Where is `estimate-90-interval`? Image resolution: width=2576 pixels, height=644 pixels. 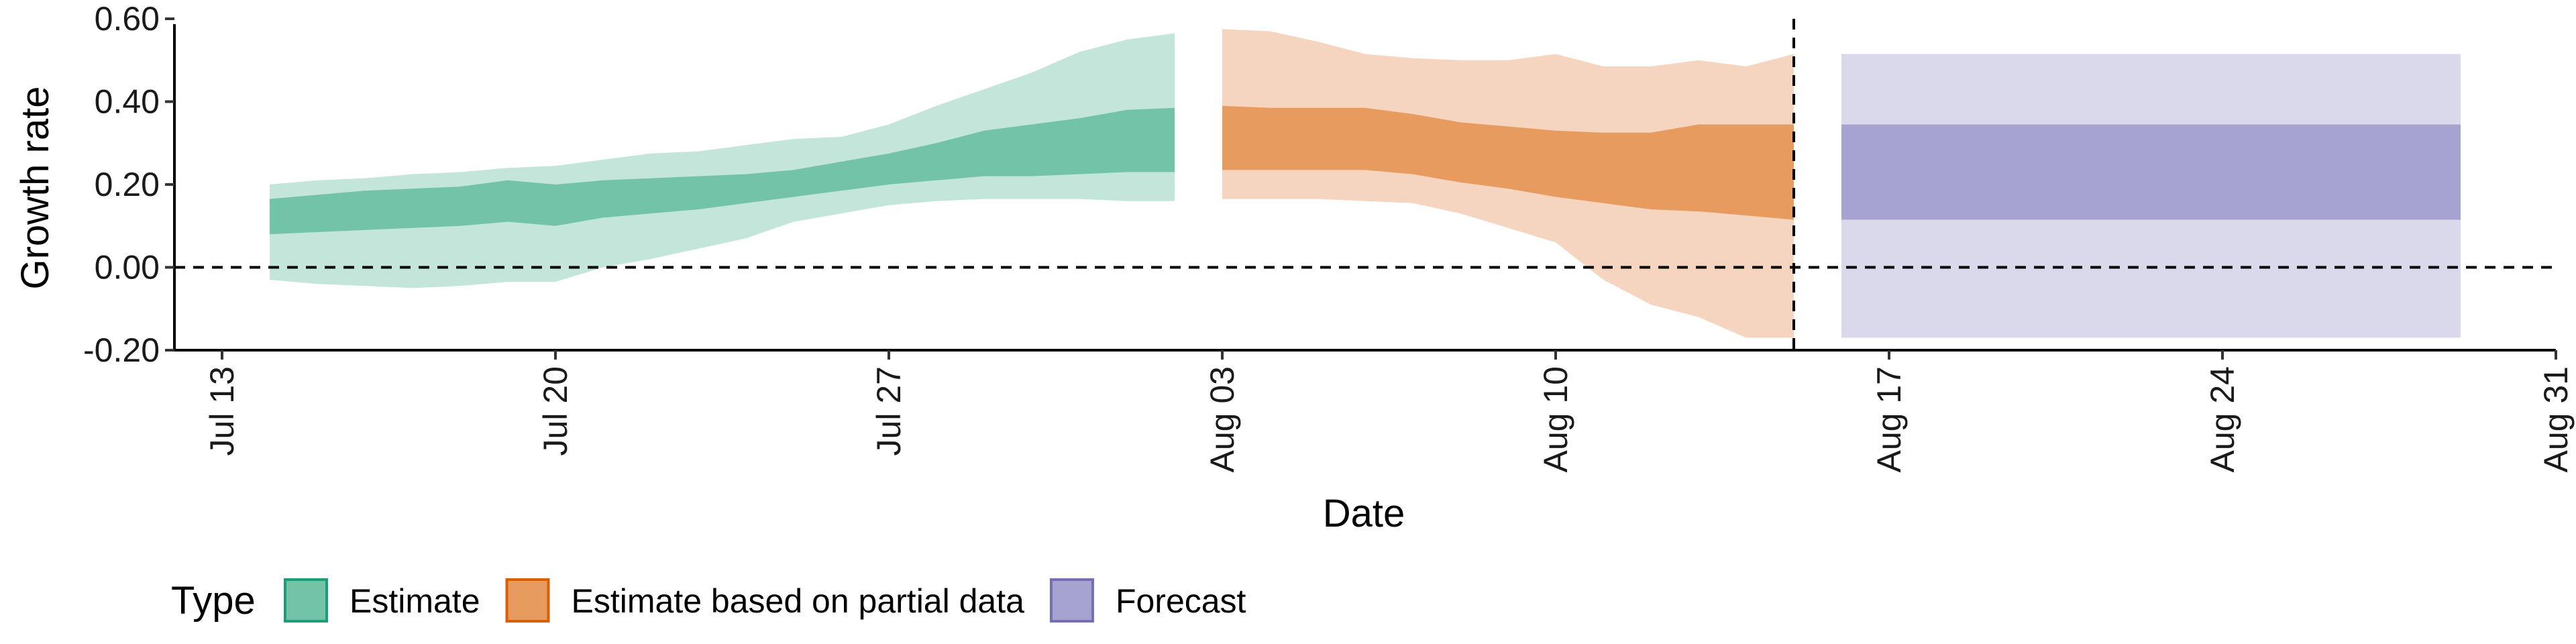
estimate-90-interval is located at coordinates (722, 160).